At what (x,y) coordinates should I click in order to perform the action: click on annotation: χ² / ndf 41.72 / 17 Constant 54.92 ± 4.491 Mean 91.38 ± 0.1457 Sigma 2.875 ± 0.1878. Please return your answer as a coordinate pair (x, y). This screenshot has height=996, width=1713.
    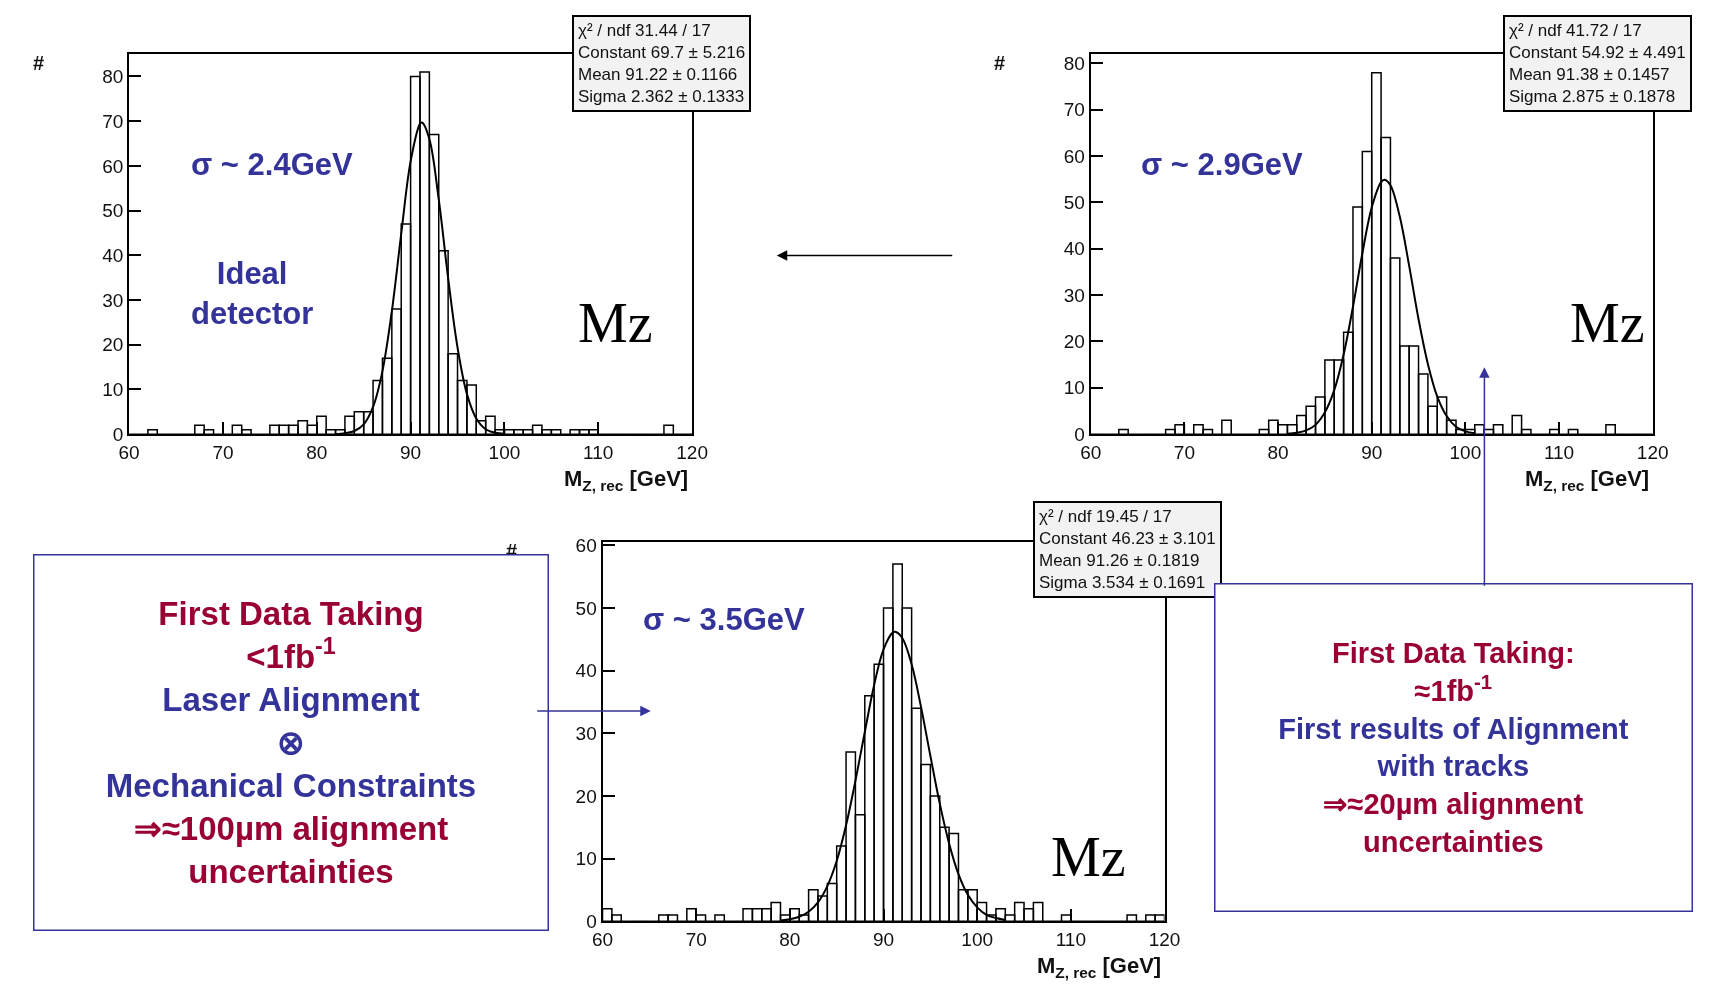
    Looking at the image, I should click on (1597, 64).